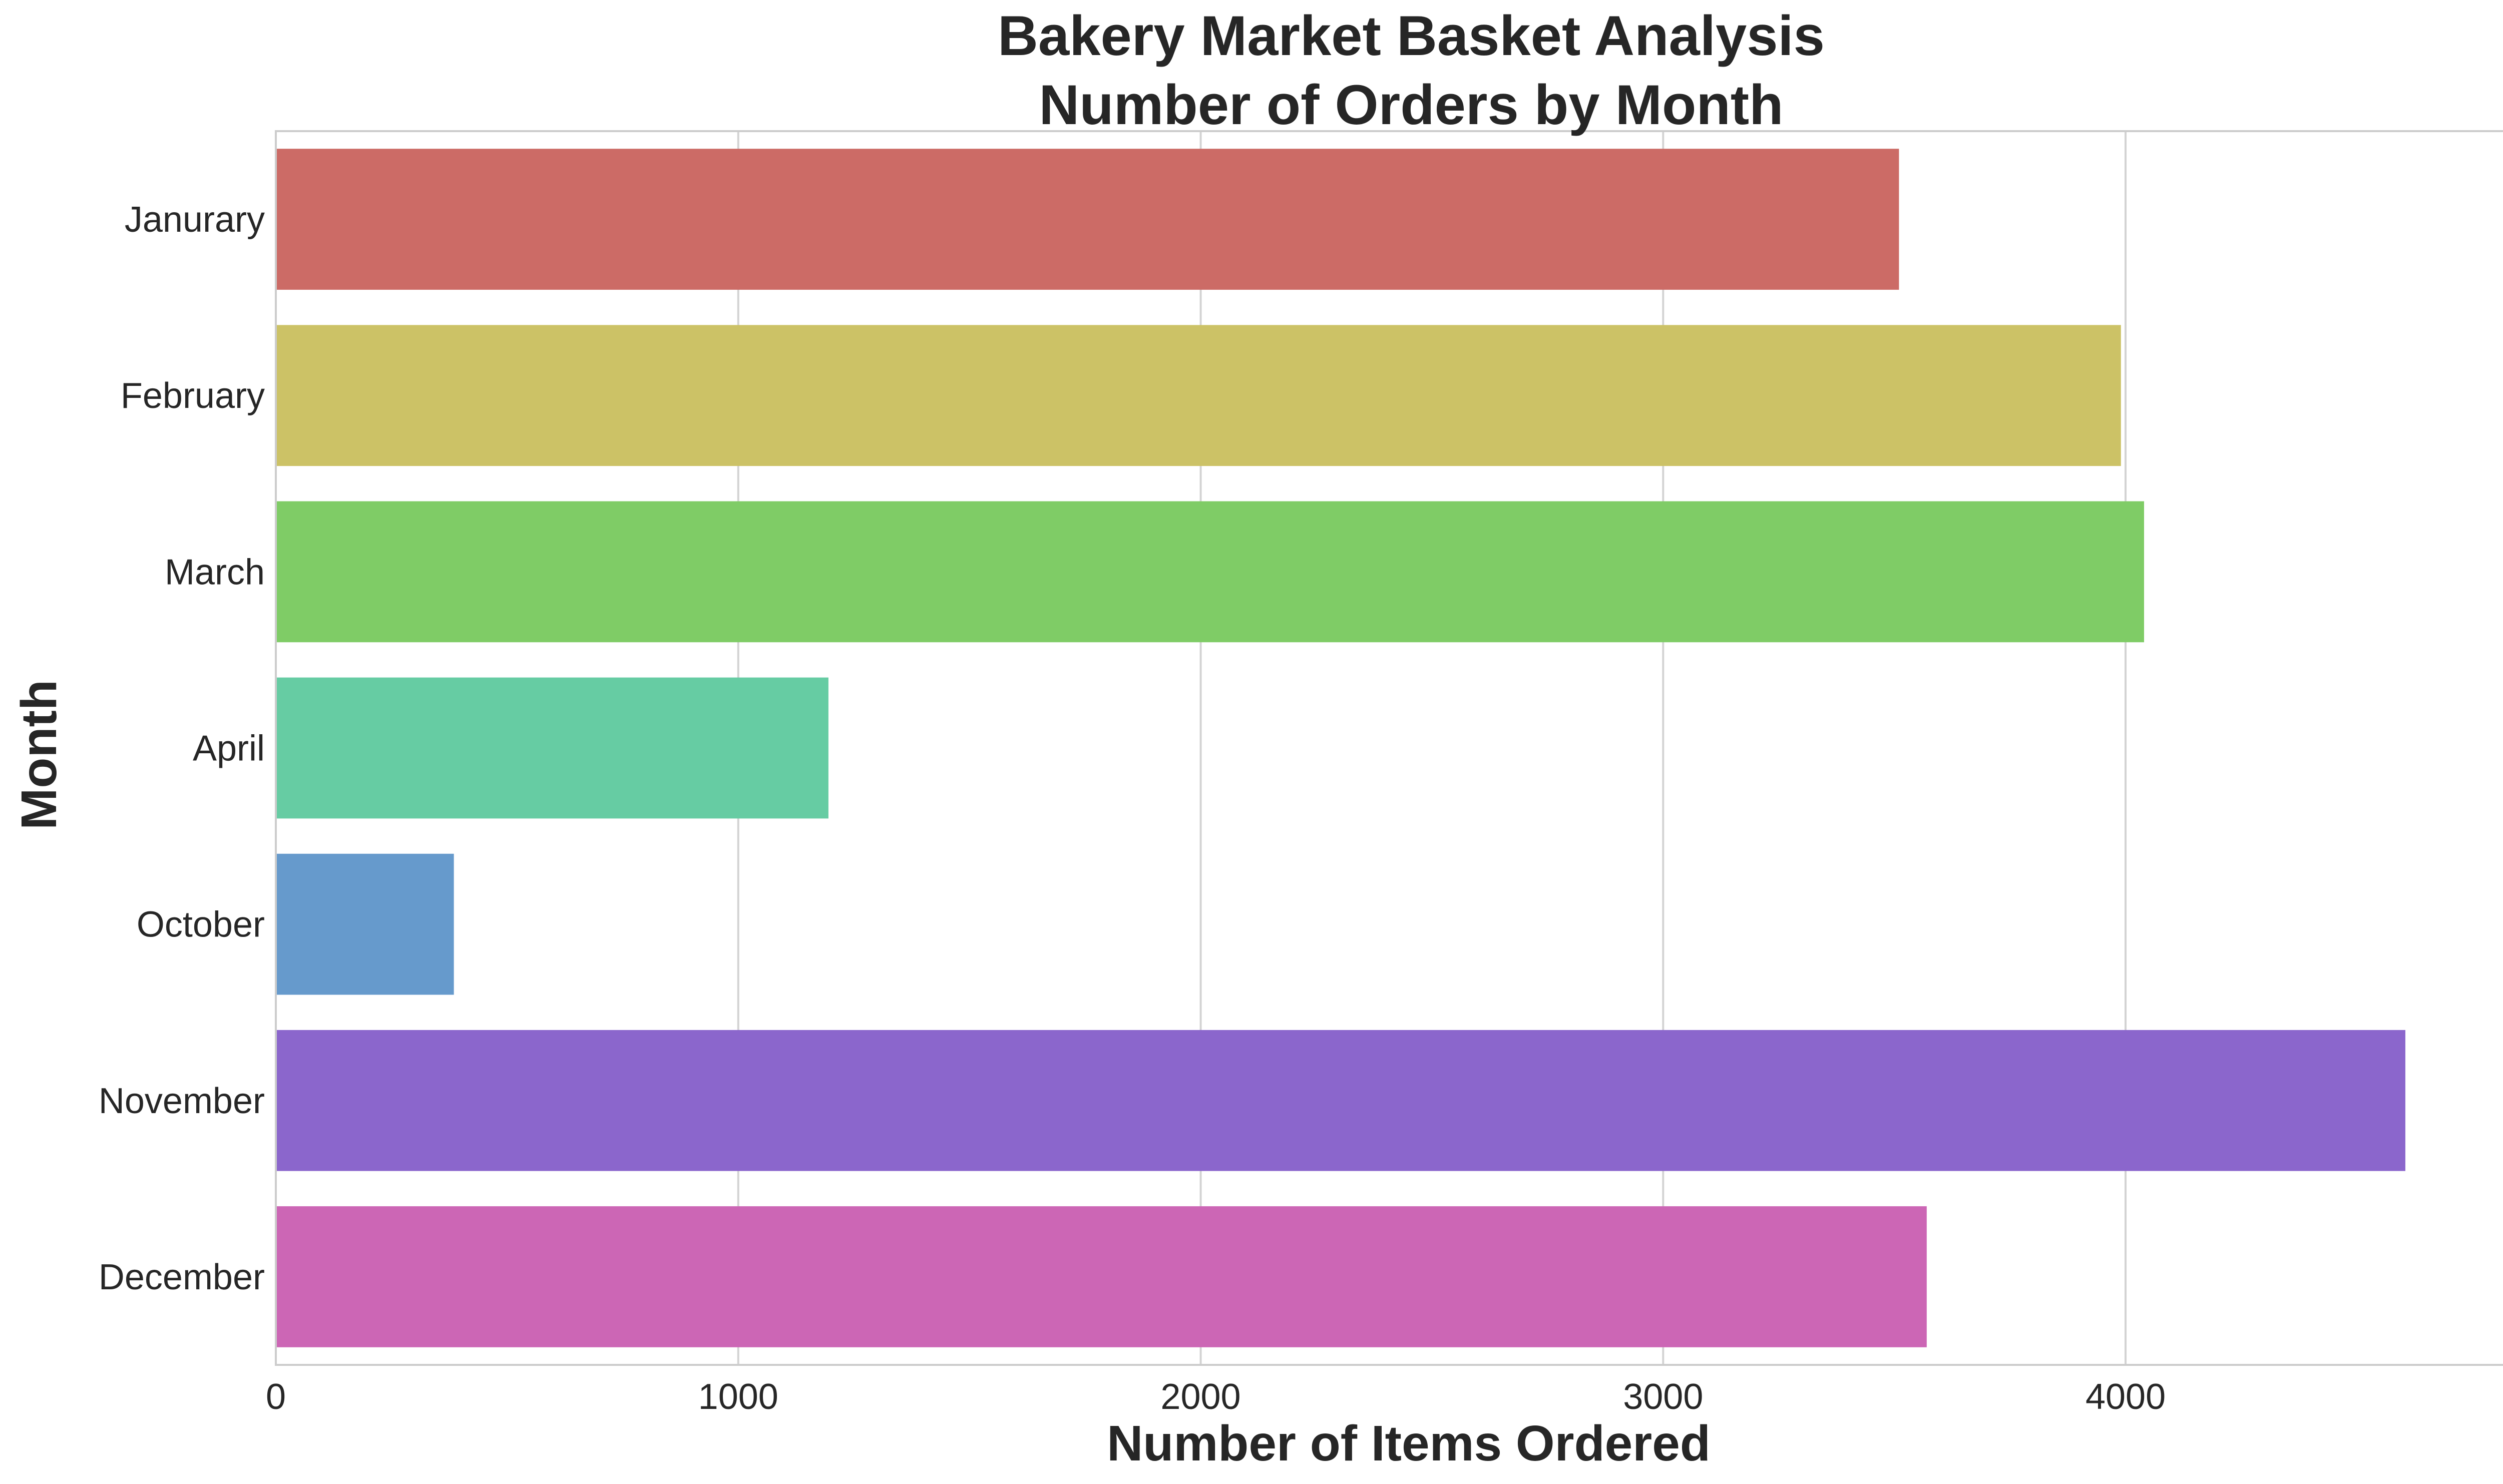 This screenshot has height=1484, width=2503. Describe the element at coordinates (1198, 395) in the screenshot. I see `bar-february` at that location.